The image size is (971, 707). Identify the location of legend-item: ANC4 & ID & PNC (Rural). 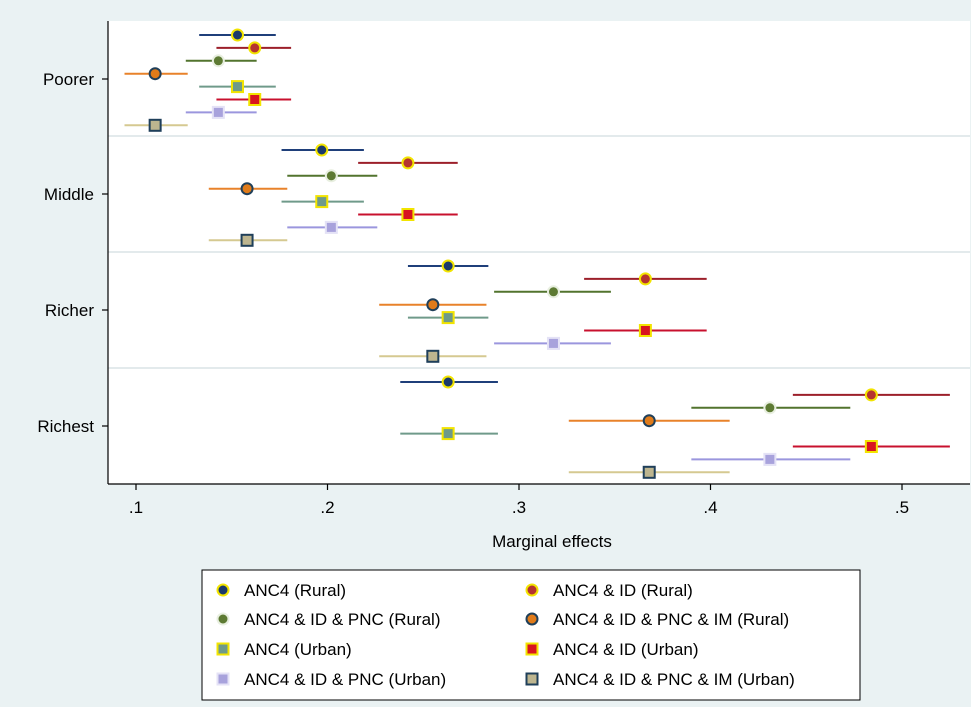
(328, 619).